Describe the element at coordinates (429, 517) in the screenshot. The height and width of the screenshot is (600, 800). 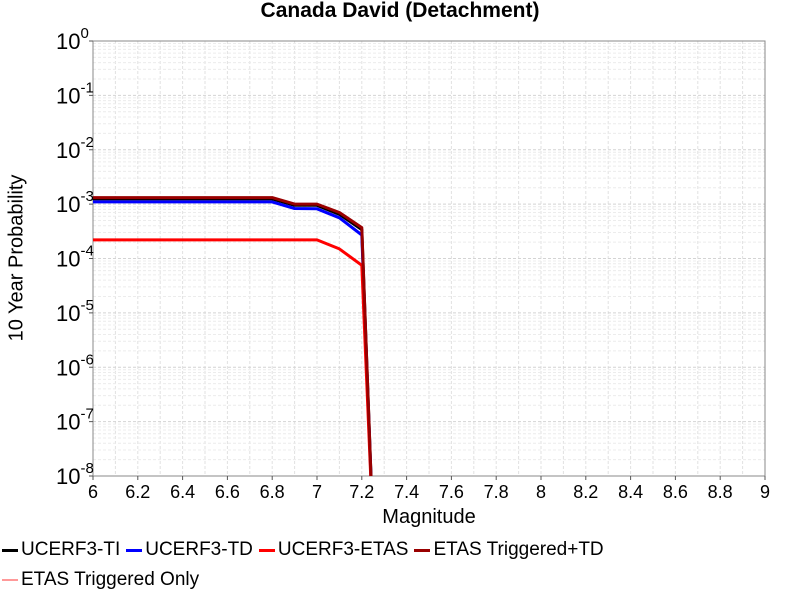
I see `x-axis-label: Magnitude` at that location.